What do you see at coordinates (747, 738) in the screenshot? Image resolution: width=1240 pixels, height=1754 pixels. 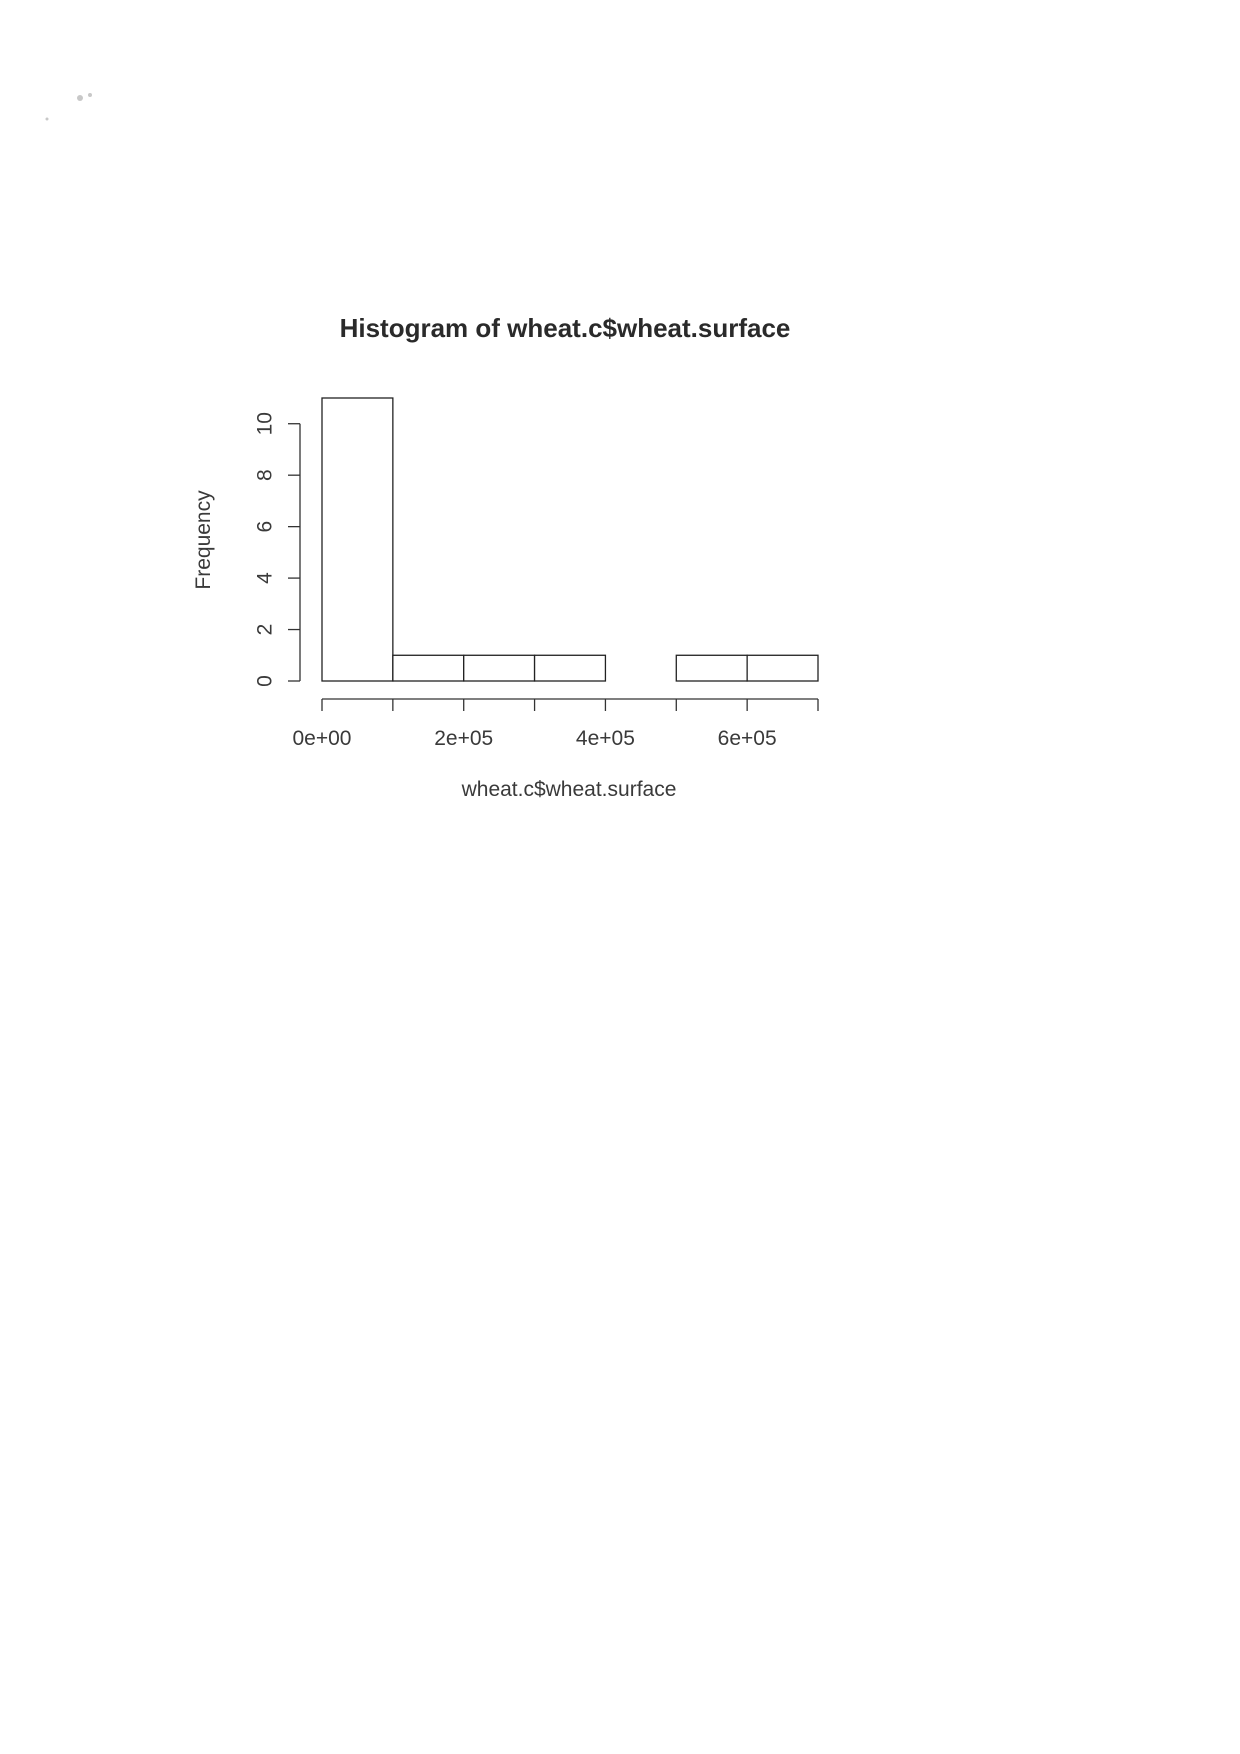 I see `x-tick-label: 6e+05` at bounding box center [747, 738].